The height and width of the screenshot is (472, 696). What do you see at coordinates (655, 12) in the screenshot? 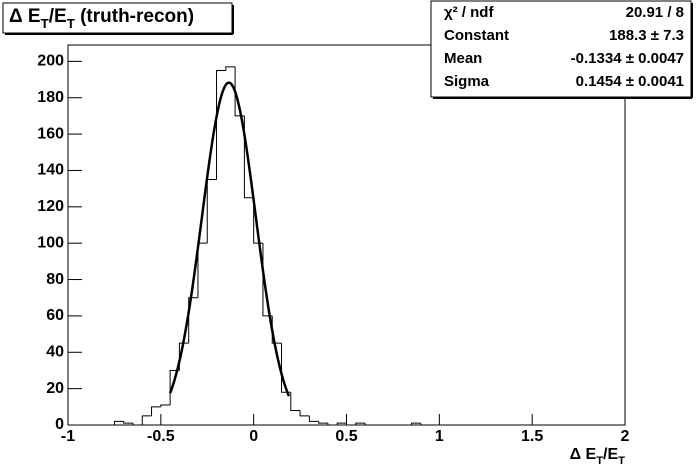
I see `stat-value: 20.91 / 8` at bounding box center [655, 12].